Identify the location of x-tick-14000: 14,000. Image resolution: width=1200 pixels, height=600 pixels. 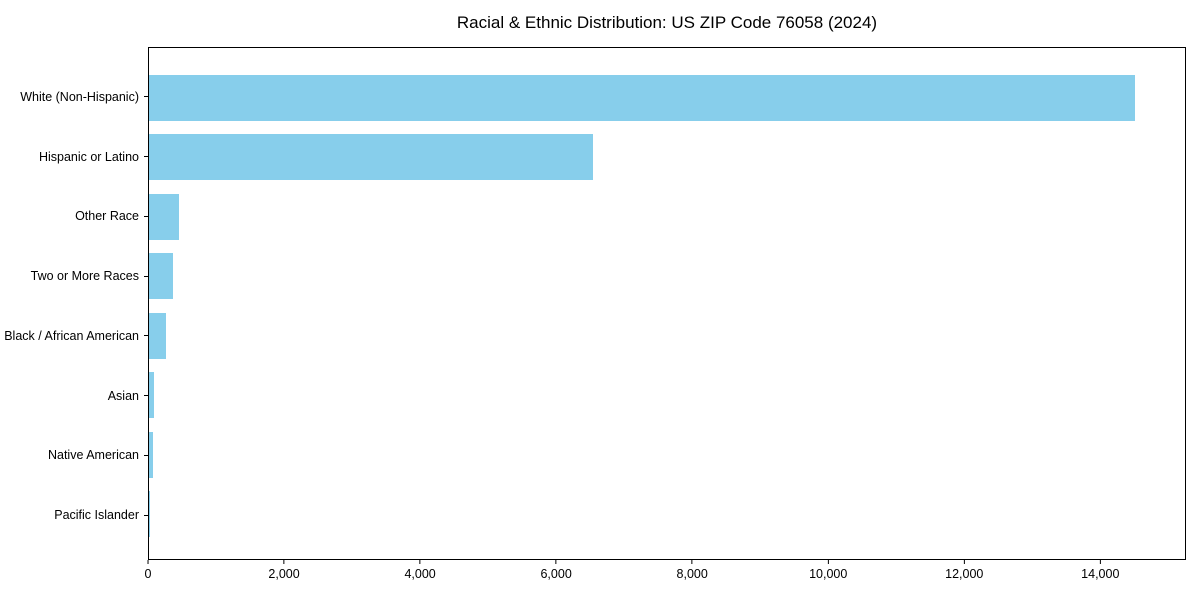
(1100, 570).